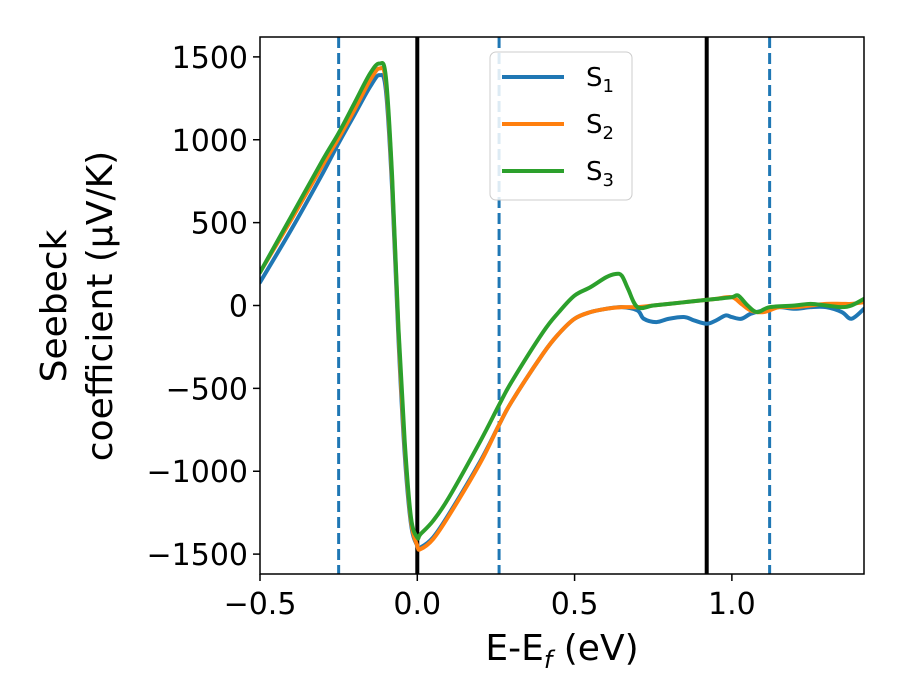 This screenshot has width=900, height=700. What do you see at coordinates (210, 141) in the screenshot?
I see `y-tick-label: 1000` at bounding box center [210, 141].